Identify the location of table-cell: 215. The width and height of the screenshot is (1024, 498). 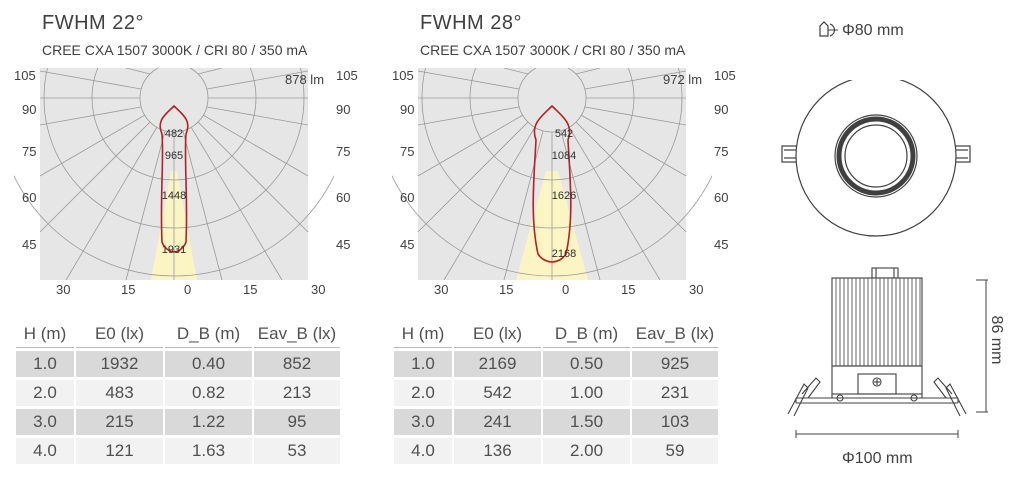
(119, 422).